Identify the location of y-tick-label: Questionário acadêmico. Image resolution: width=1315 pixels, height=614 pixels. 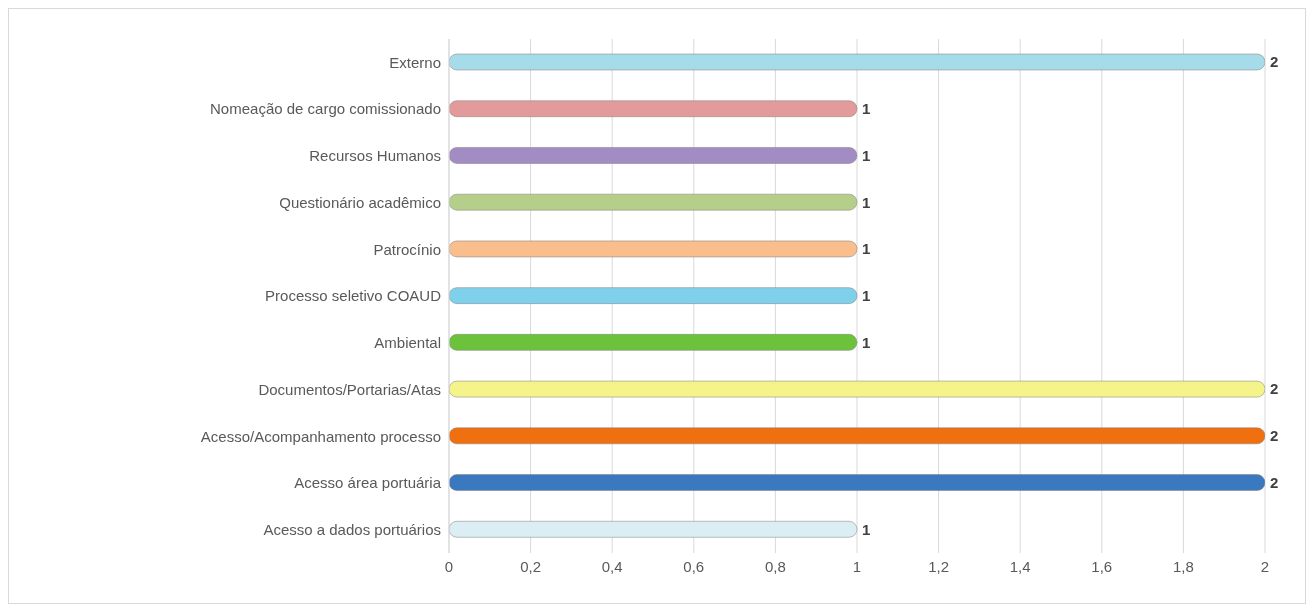
(360, 202).